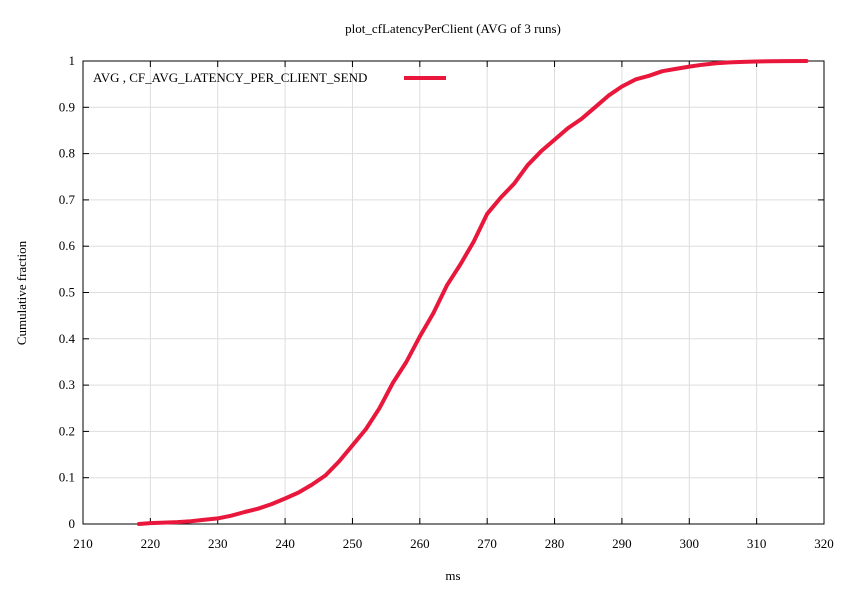  Describe the element at coordinates (67, 477) in the screenshot. I see `y-tick-label: 0.1` at that location.